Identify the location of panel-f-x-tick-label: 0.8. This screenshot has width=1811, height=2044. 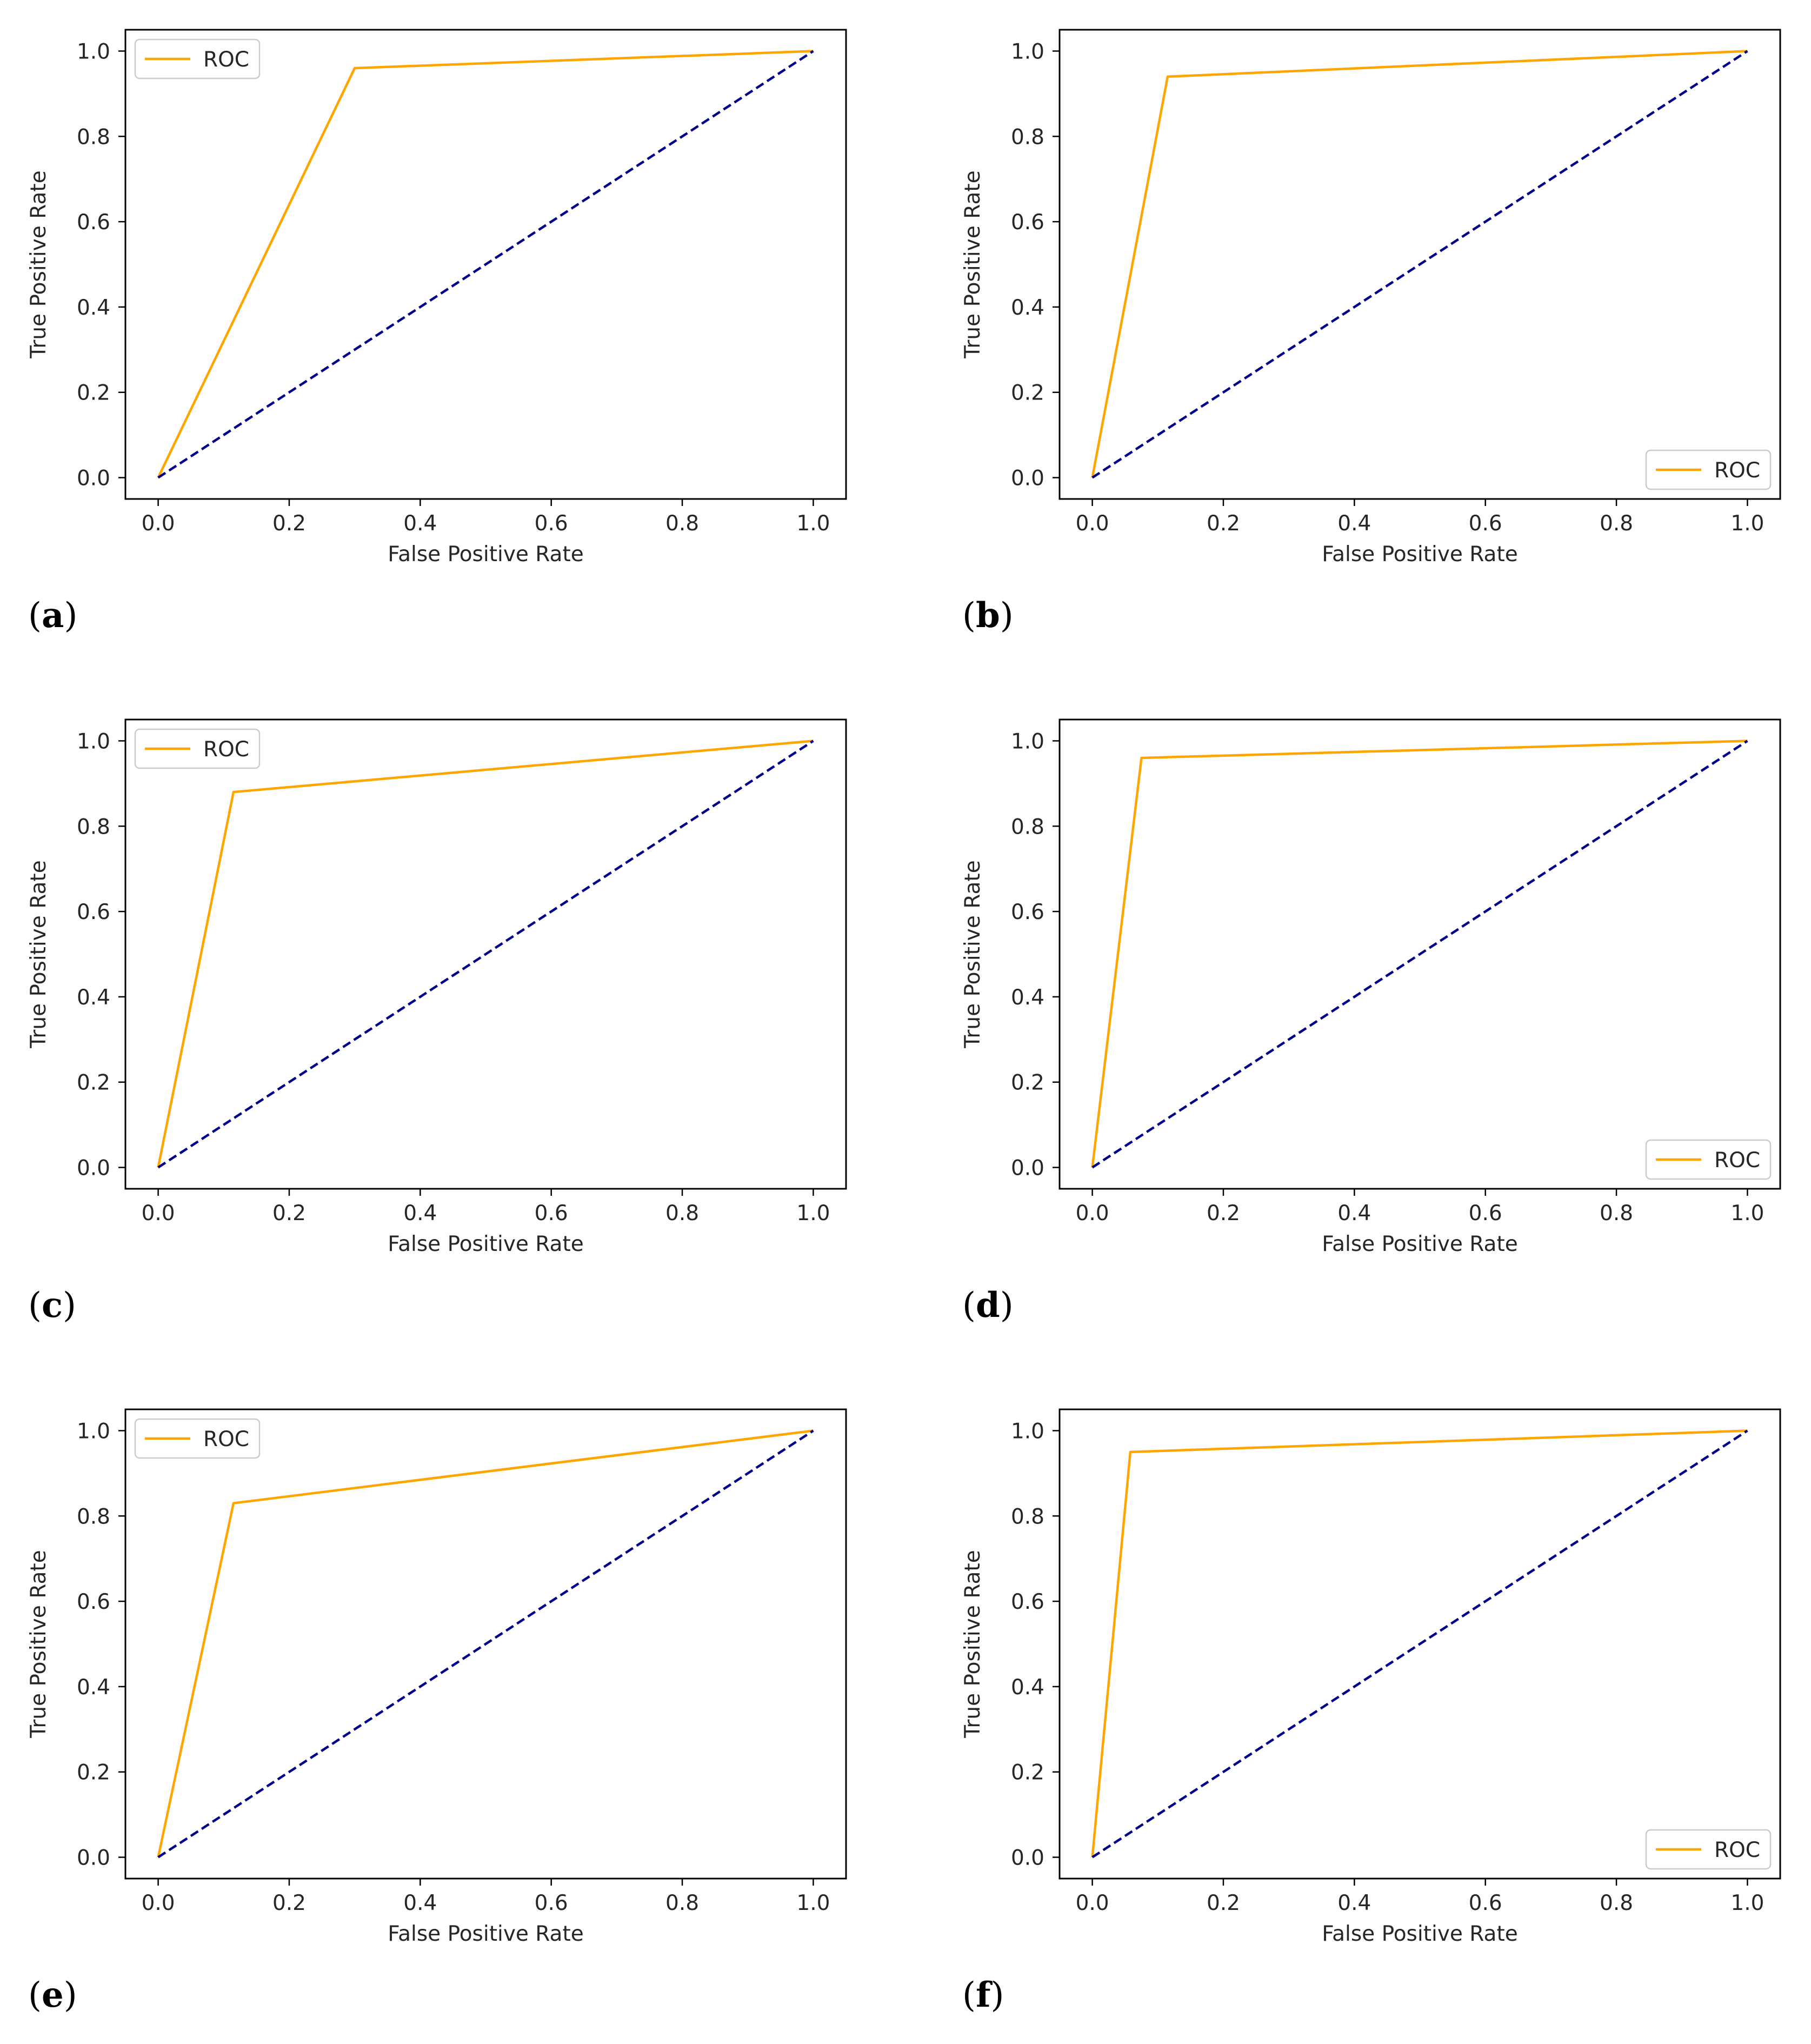
(1616, 1903).